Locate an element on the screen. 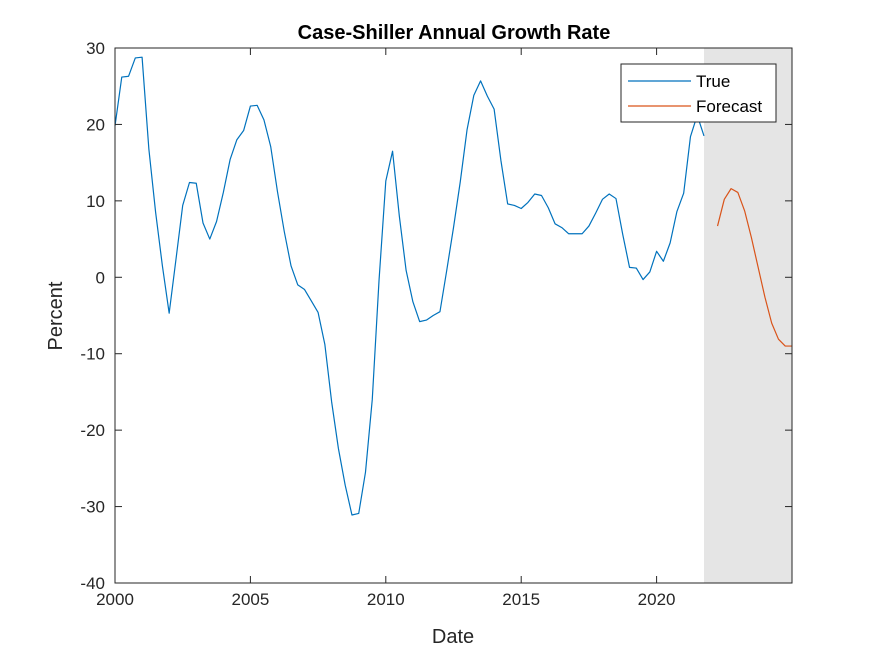 This screenshot has height=656, width=875. y-tick-label: 10 is located at coordinates (95, 201).